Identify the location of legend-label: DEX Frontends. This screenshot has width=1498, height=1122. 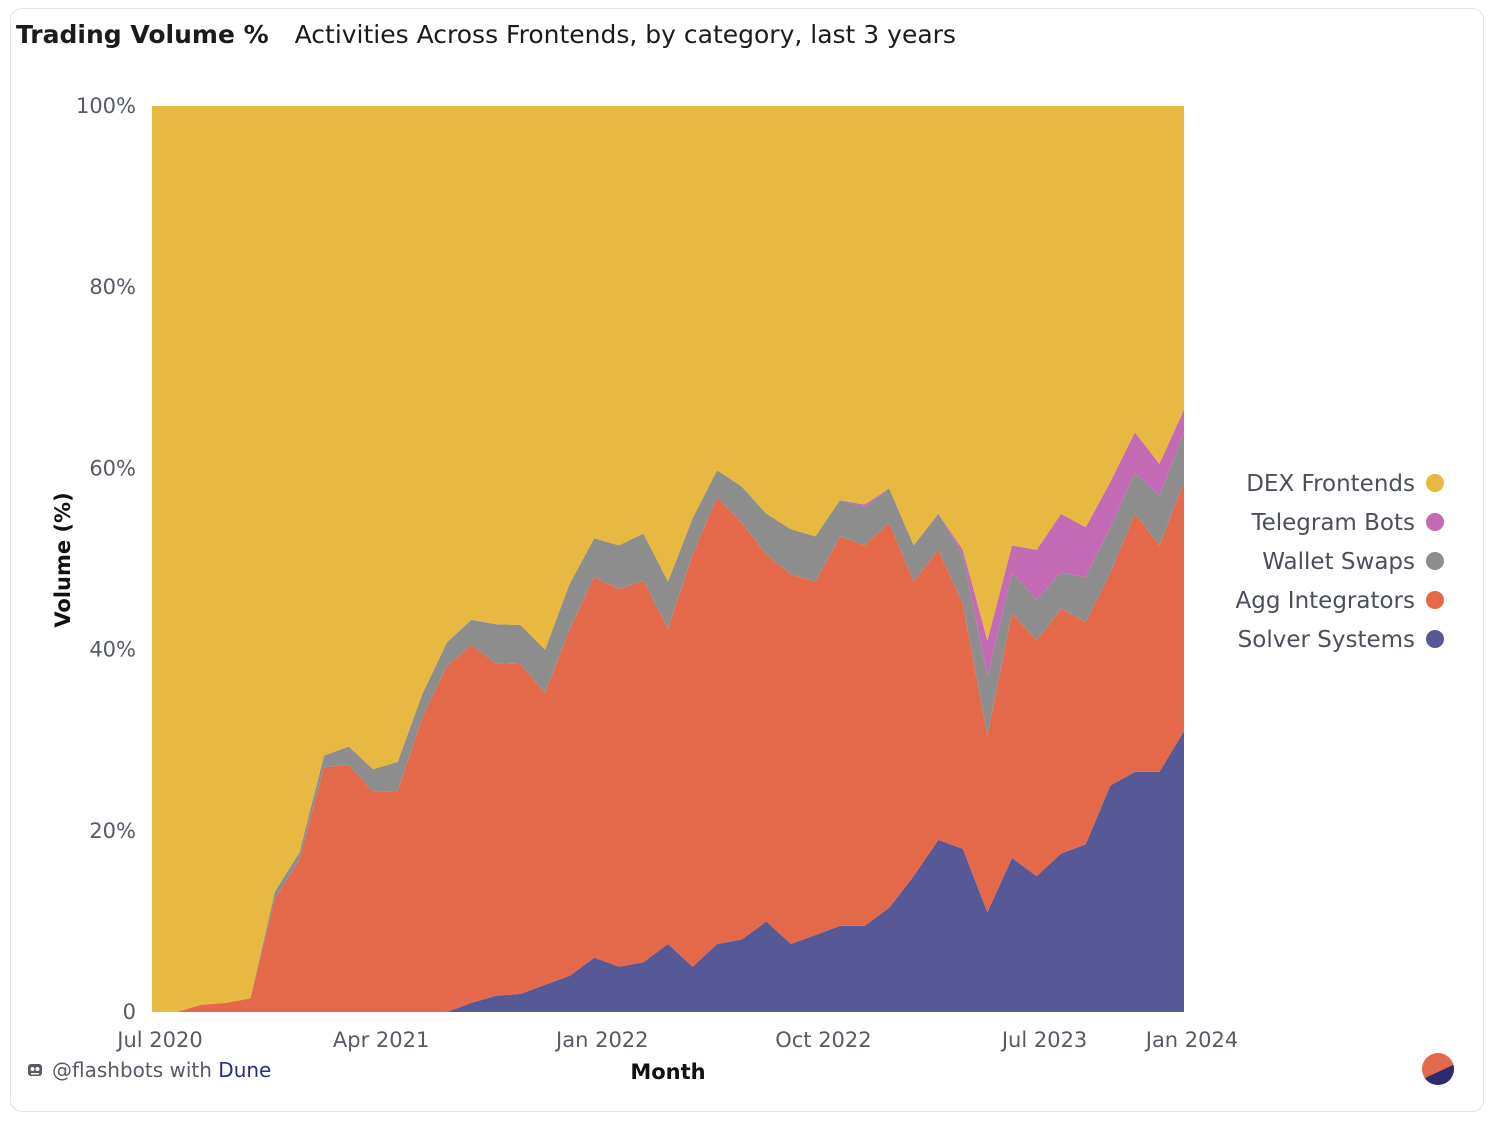
(1330, 484).